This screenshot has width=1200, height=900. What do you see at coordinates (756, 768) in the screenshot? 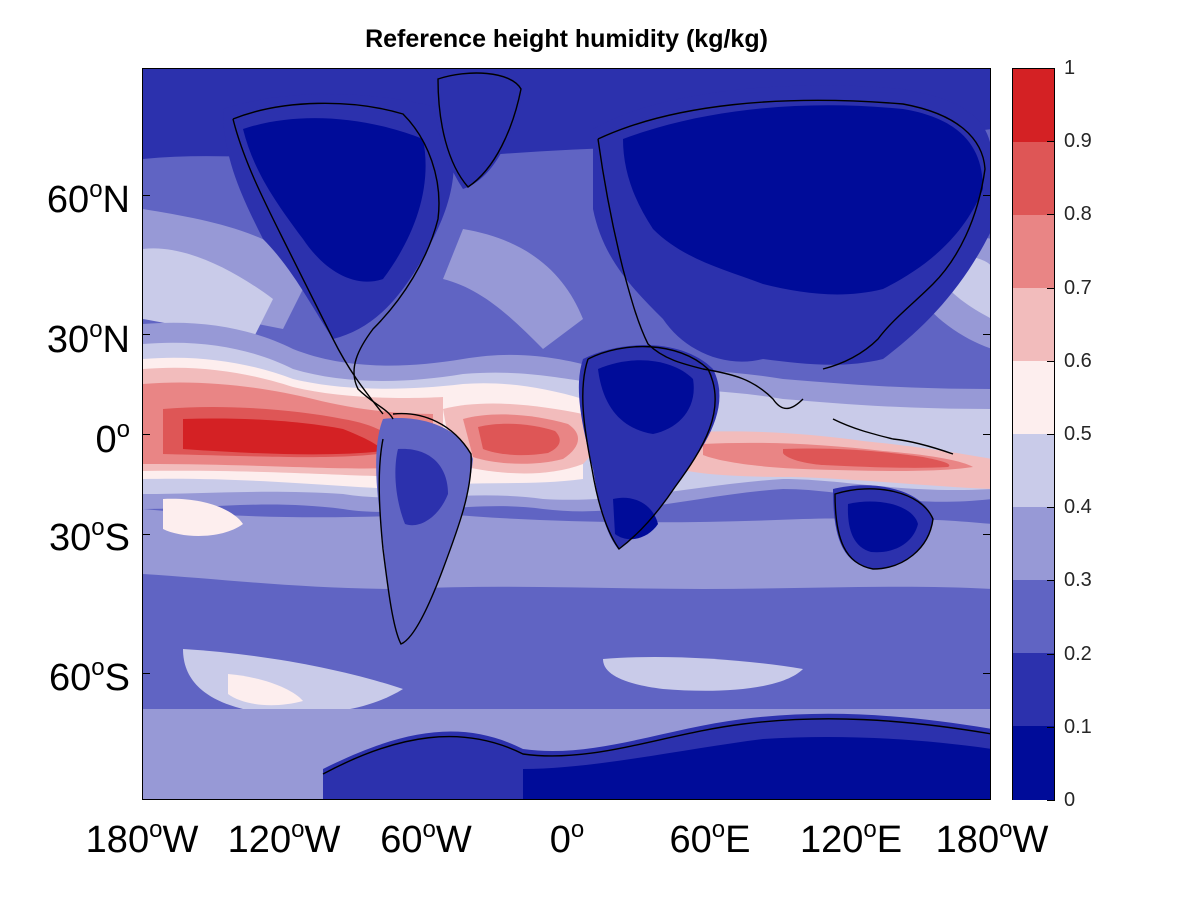
I see `antarctica-core` at bounding box center [756, 768].